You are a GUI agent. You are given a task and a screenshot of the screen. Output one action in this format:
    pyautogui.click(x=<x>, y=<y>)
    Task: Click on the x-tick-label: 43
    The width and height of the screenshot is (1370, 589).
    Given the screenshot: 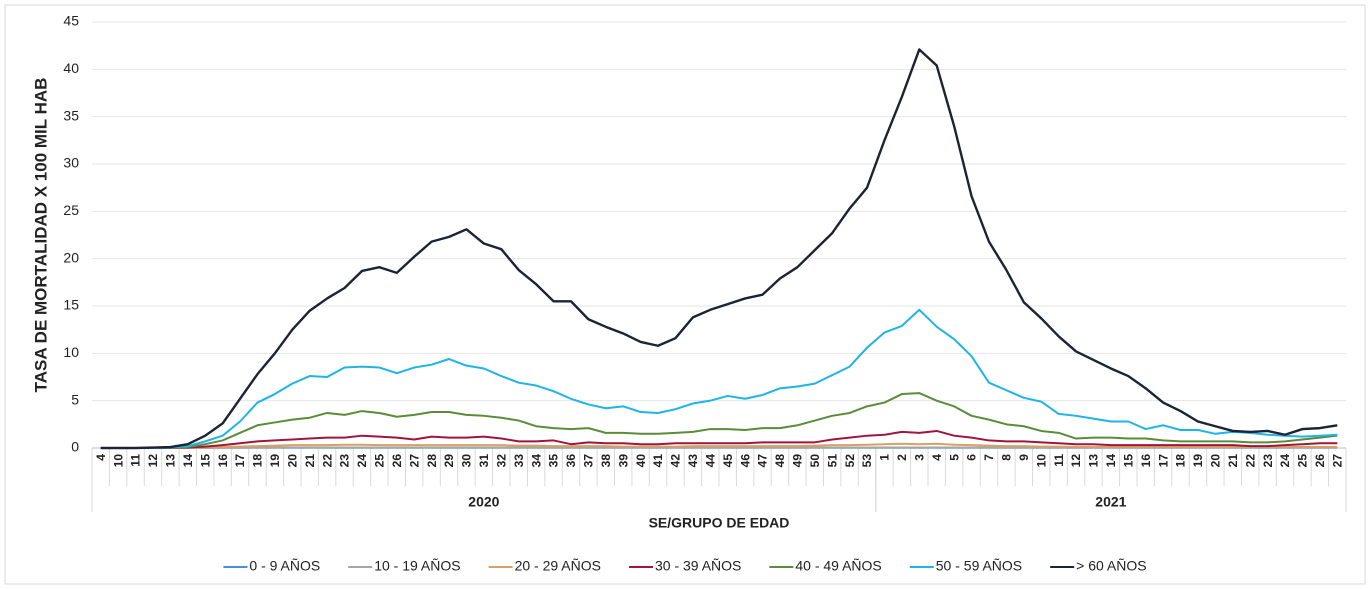 What is the action you would take?
    pyautogui.click(x=693, y=461)
    